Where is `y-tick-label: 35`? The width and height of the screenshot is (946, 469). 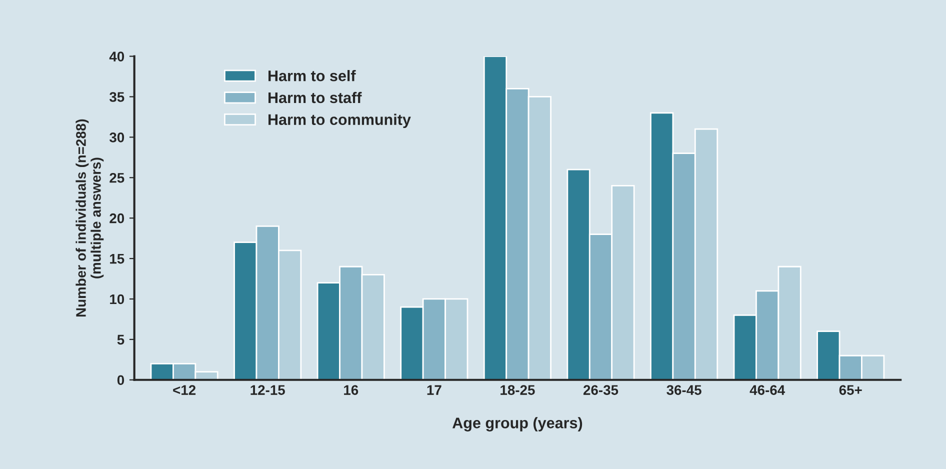 y-tick-label: 35 is located at coordinates (116, 97).